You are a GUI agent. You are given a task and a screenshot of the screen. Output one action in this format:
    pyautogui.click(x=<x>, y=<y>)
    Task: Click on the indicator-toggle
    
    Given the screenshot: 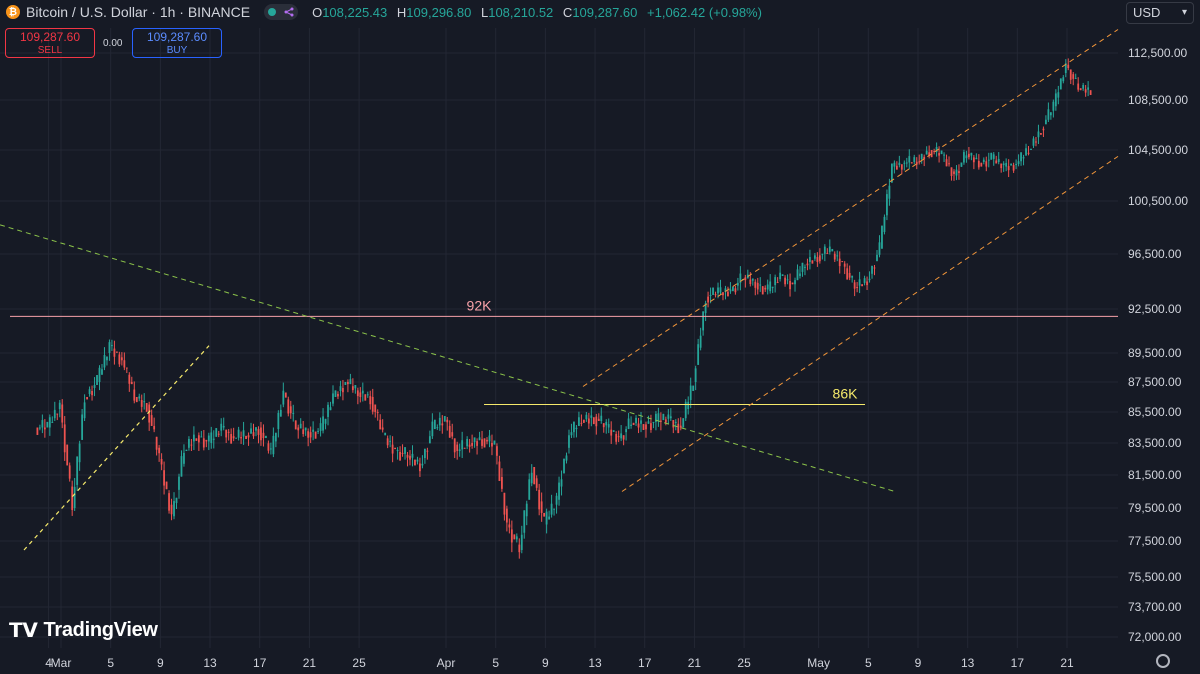 What is the action you would take?
    pyautogui.click(x=281, y=12)
    